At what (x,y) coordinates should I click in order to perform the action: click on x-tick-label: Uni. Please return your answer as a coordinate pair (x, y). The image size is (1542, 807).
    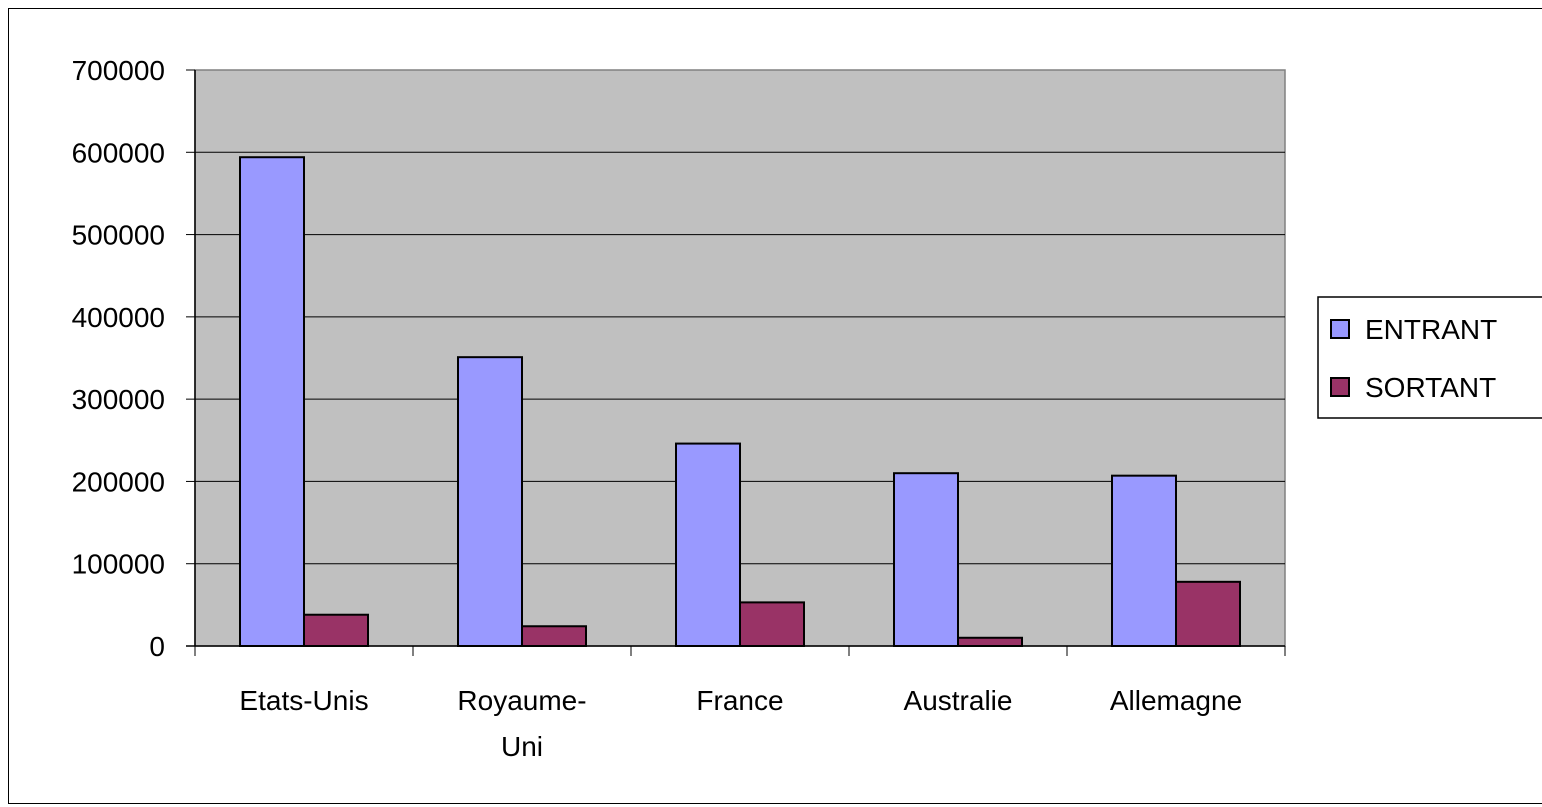
    Looking at the image, I should click on (522, 746).